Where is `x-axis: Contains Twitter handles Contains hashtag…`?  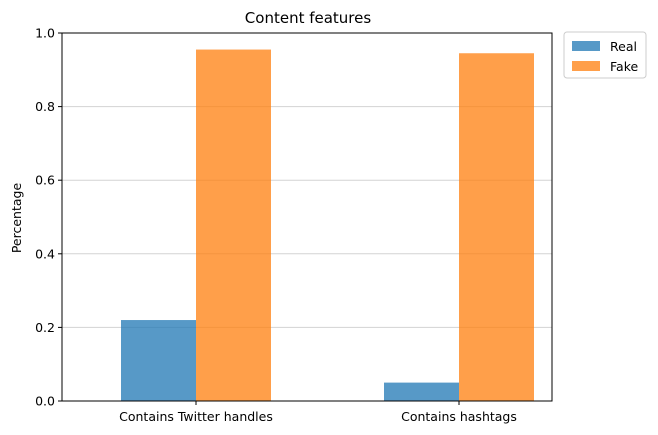
x-axis: Contains Twitter handles Contains hashtag… is located at coordinates (318, 412).